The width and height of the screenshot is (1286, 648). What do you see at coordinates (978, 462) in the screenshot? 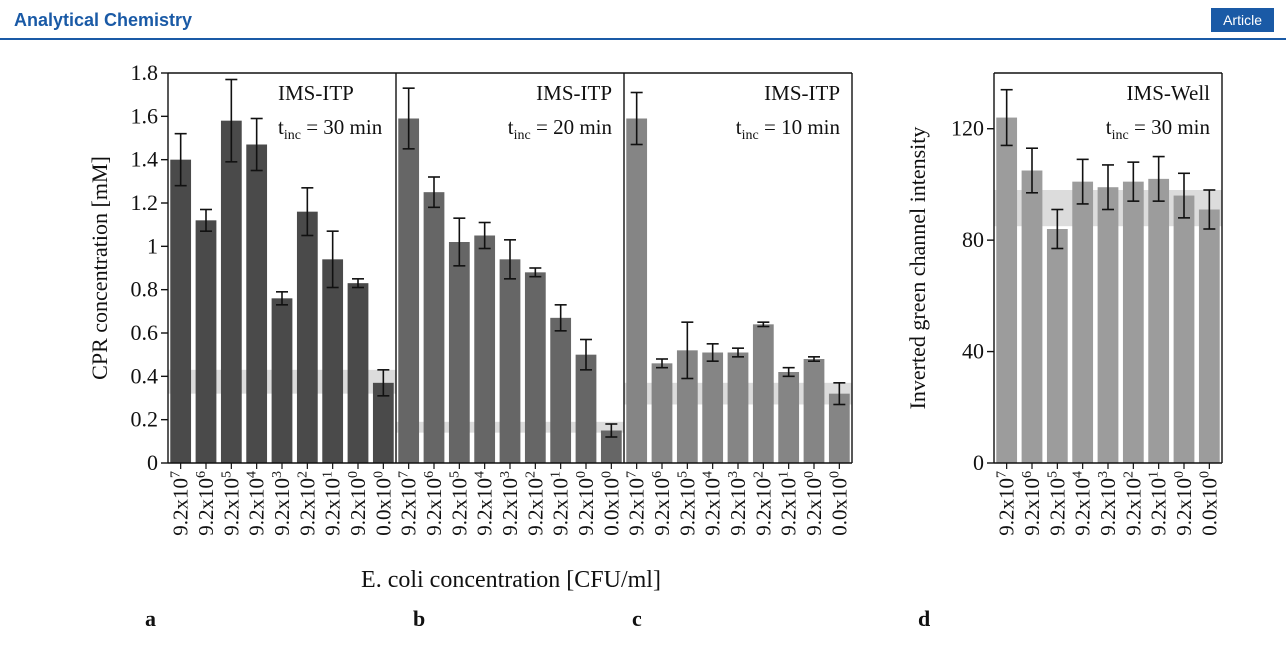
I see `y-tick-label-d-0: 0` at bounding box center [978, 462].